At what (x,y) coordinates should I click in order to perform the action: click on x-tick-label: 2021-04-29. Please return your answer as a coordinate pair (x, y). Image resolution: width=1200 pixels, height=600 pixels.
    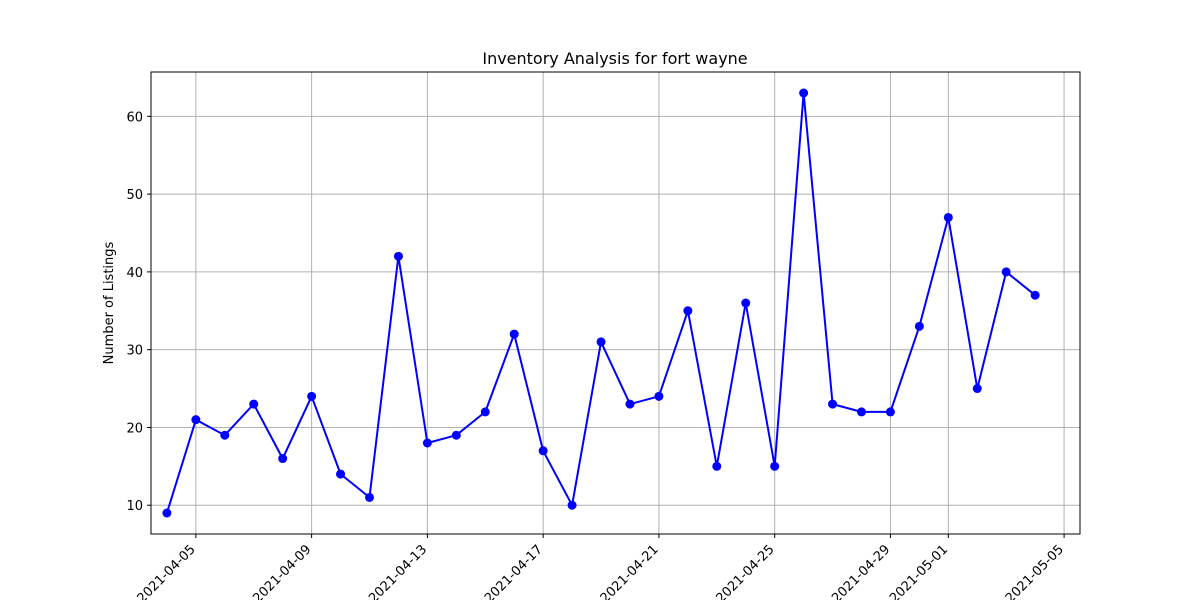
    Looking at the image, I should click on (861, 571).